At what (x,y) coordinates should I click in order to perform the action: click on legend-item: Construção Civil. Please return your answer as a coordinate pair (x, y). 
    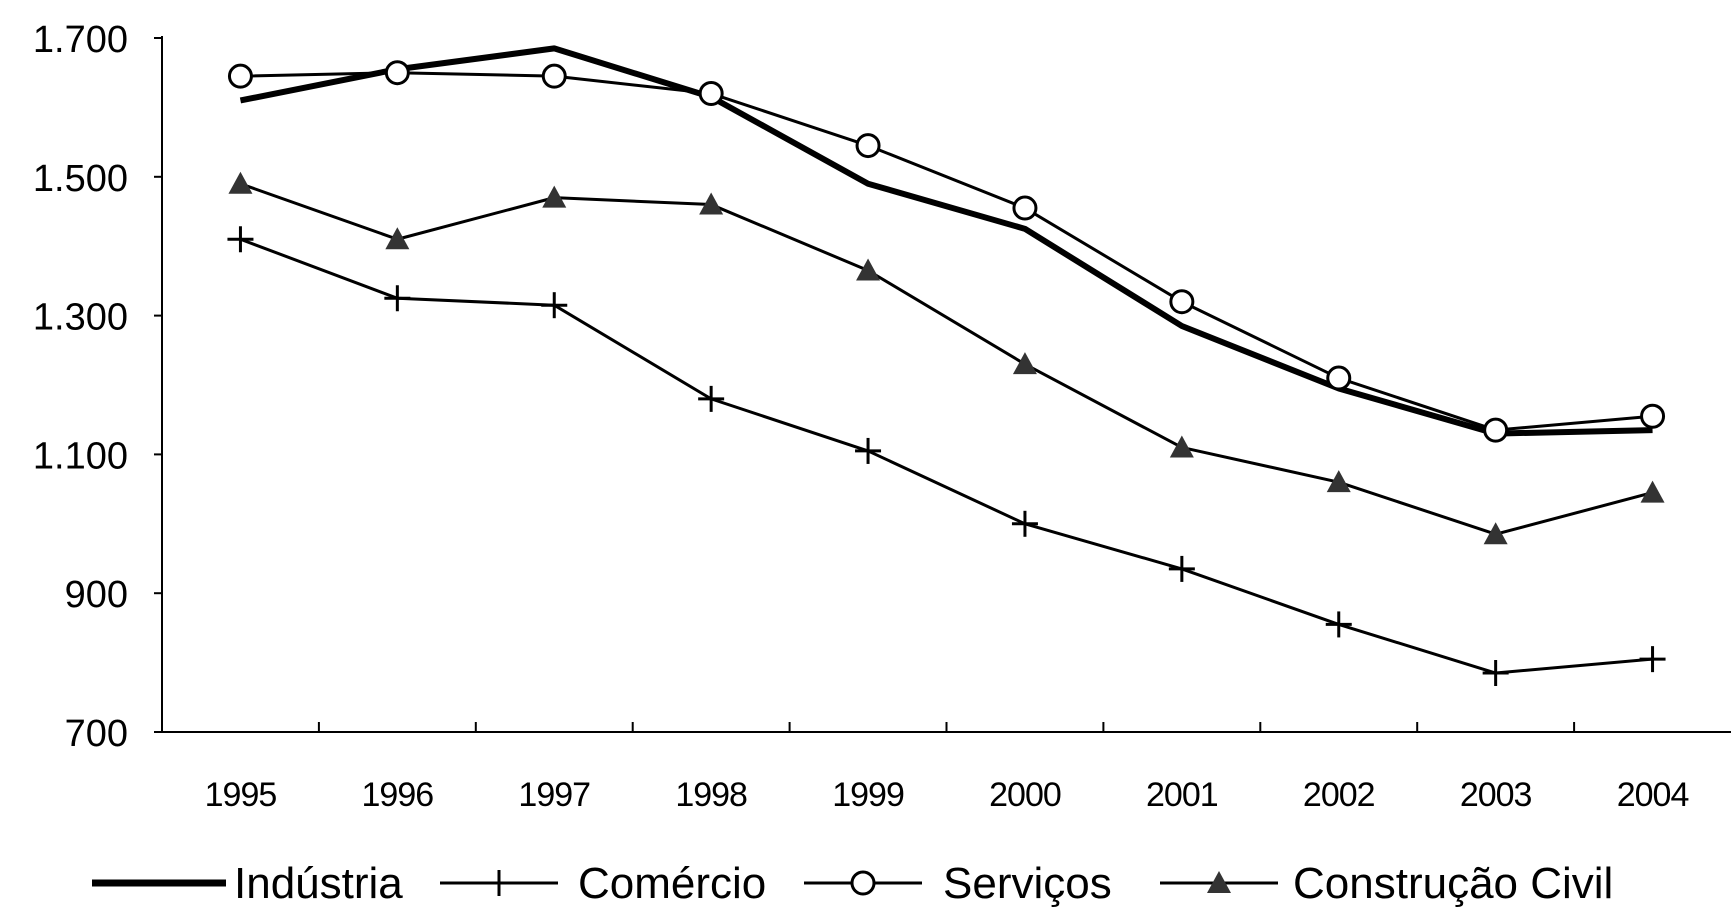
    Looking at the image, I should click on (1386, 883).